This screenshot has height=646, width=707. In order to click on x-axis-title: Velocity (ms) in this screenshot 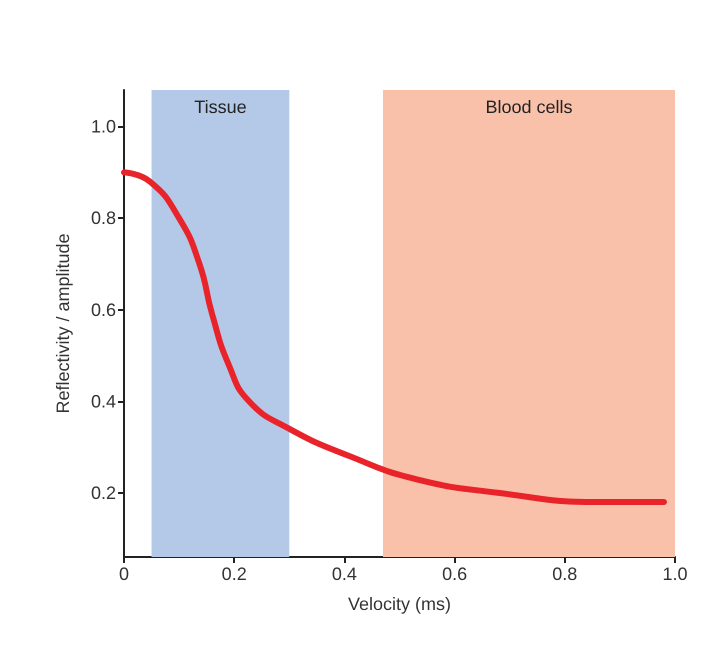, I will do `click(400, 604)`.